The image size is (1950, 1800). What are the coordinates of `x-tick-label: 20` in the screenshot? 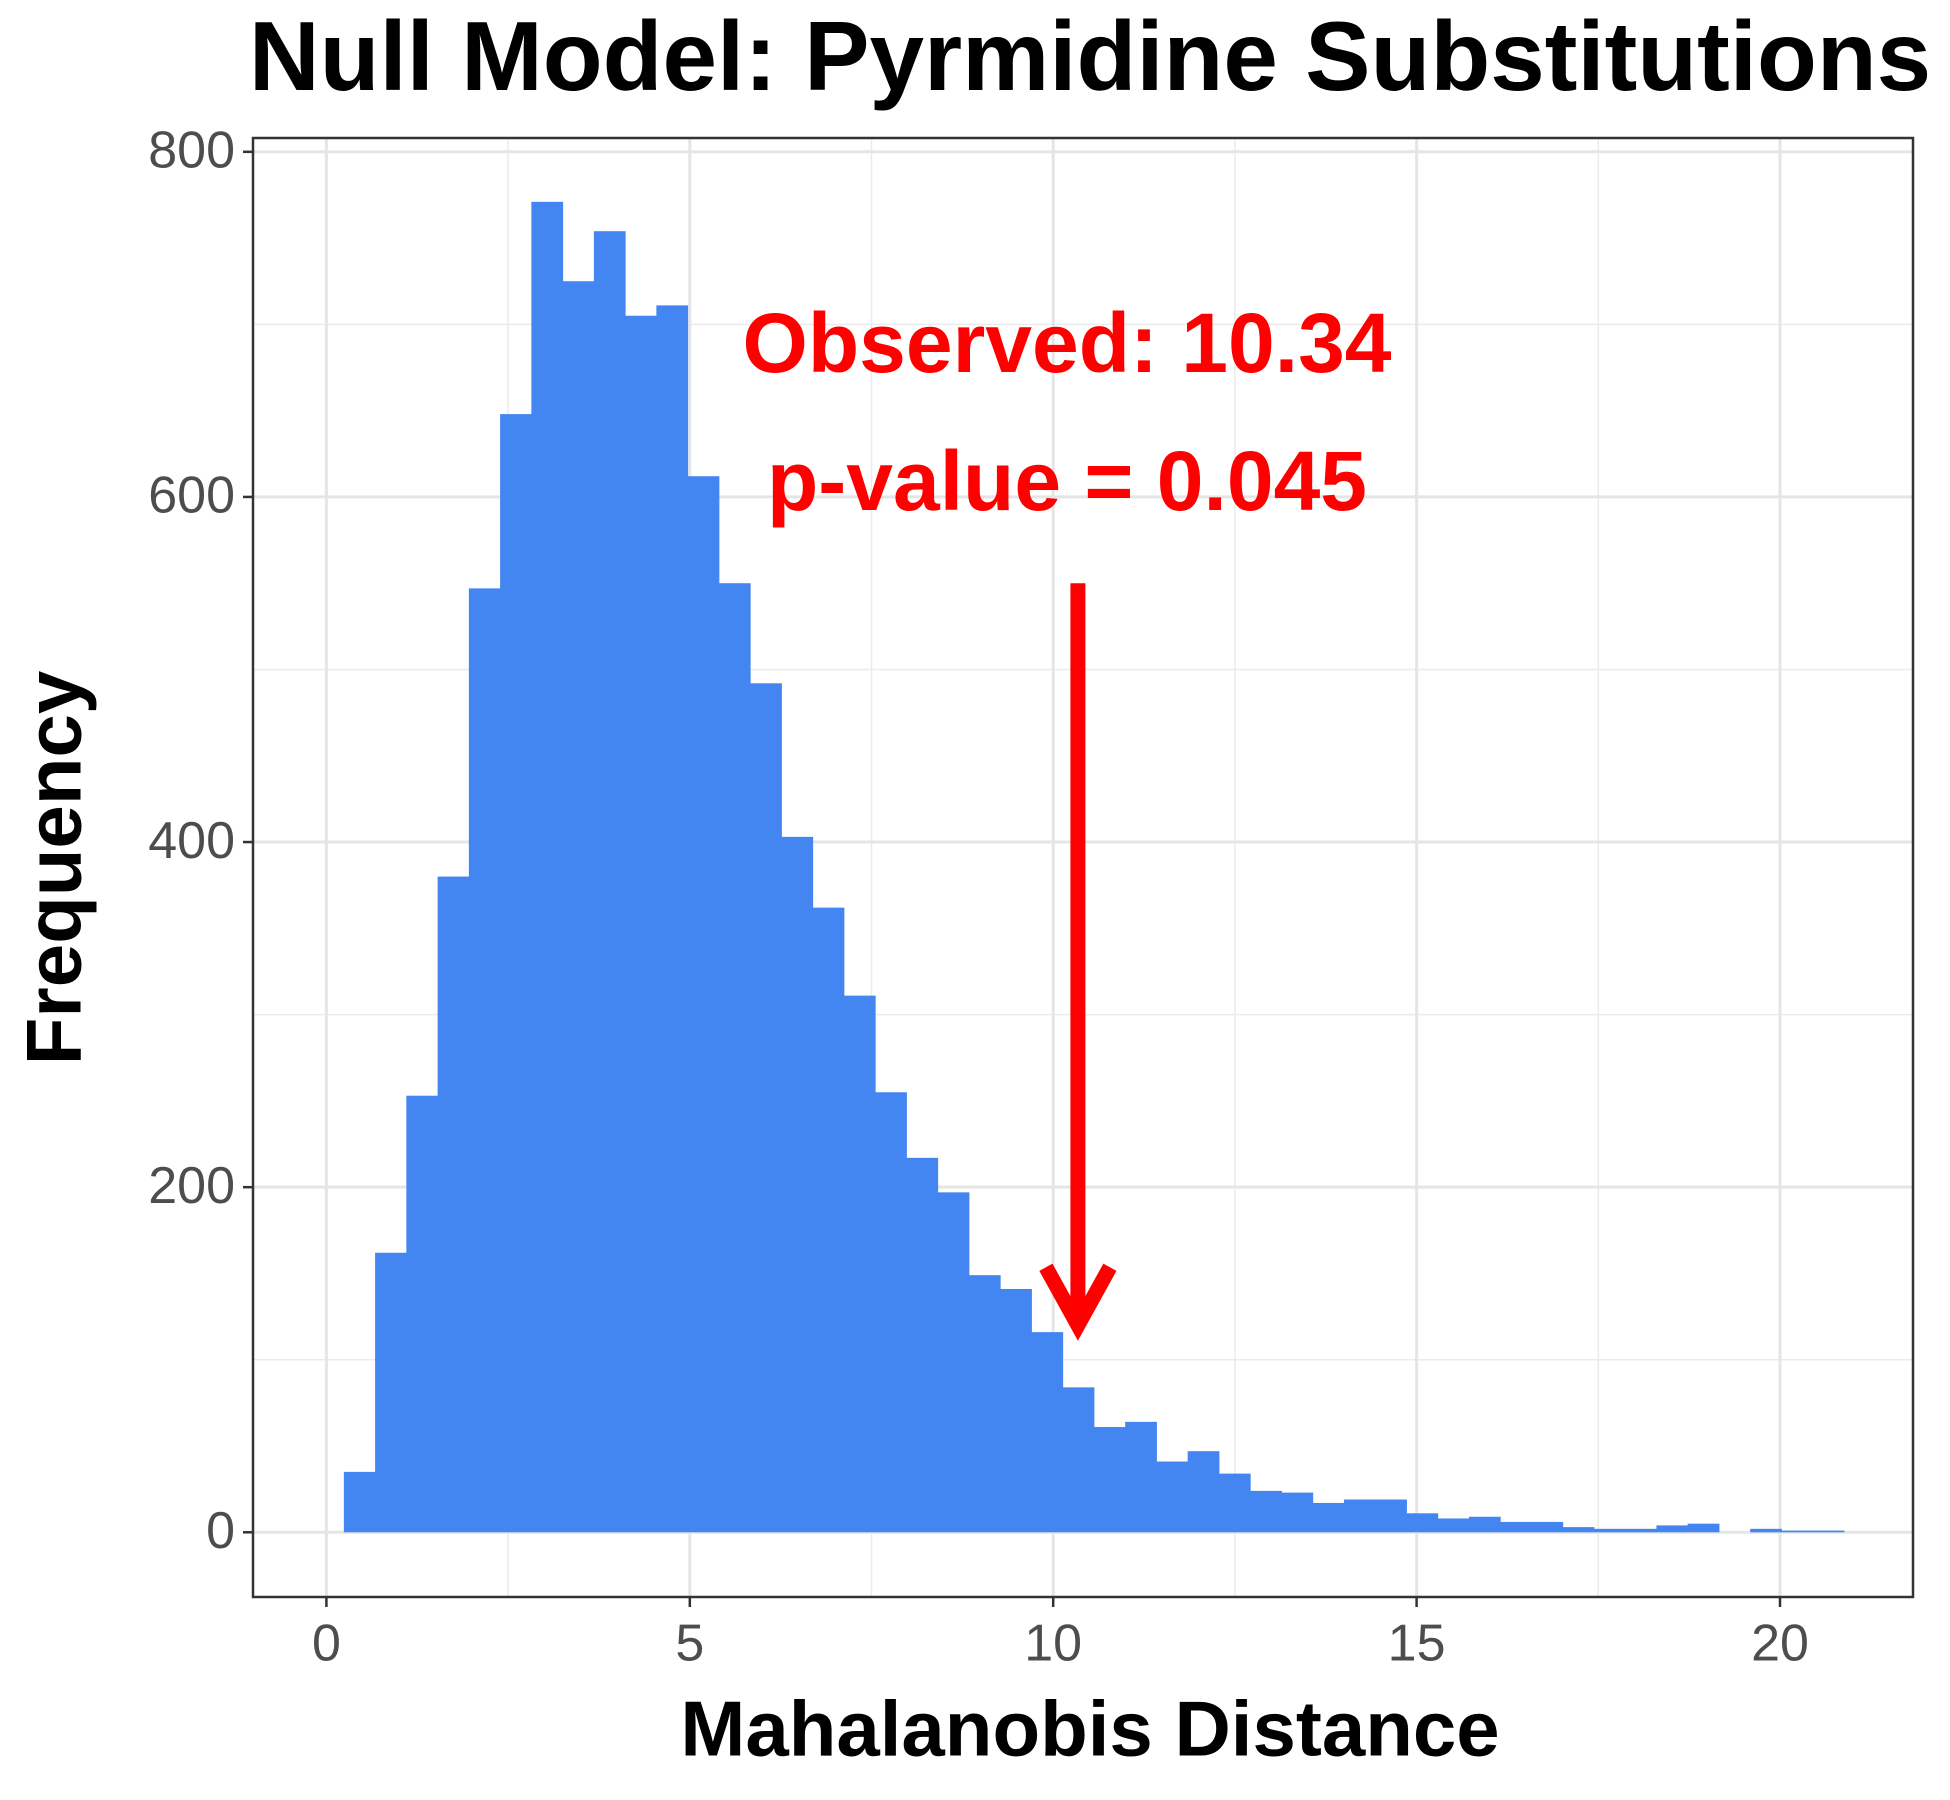 It's located at (1780, 1644).